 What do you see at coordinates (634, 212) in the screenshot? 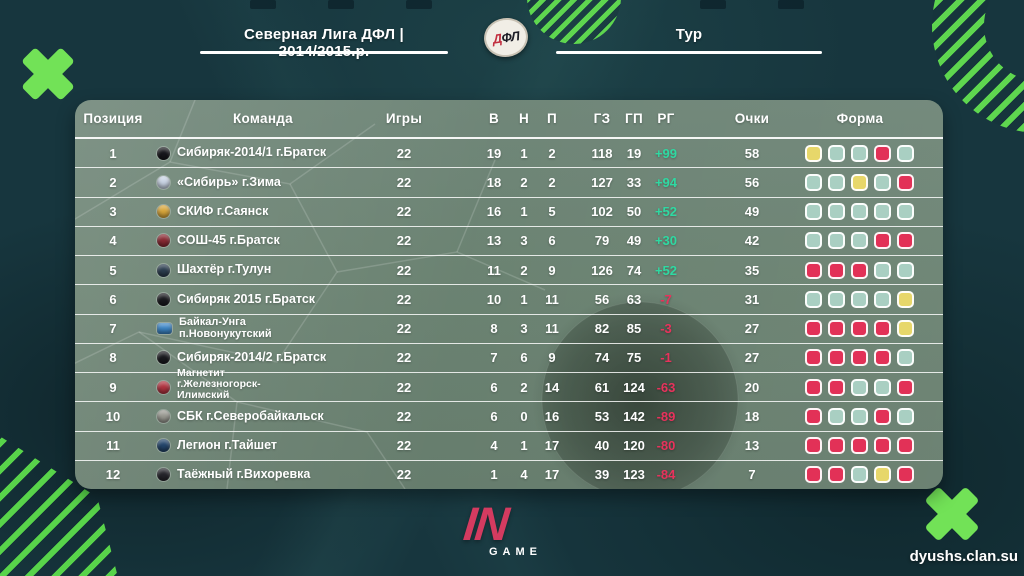
I see `goals-against-cell: 50` at bounding box center [634, 212].